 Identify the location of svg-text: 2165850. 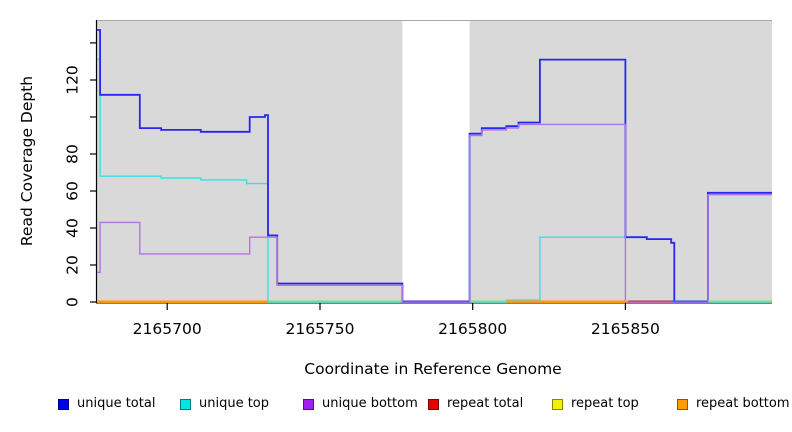
(625, 329).